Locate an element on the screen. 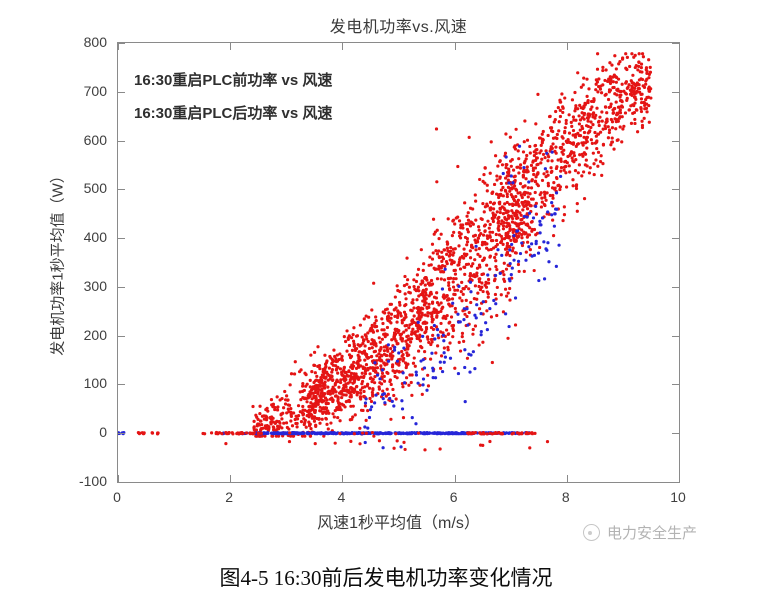  y-tick-label: 500 is located at coordinates (95, 188).